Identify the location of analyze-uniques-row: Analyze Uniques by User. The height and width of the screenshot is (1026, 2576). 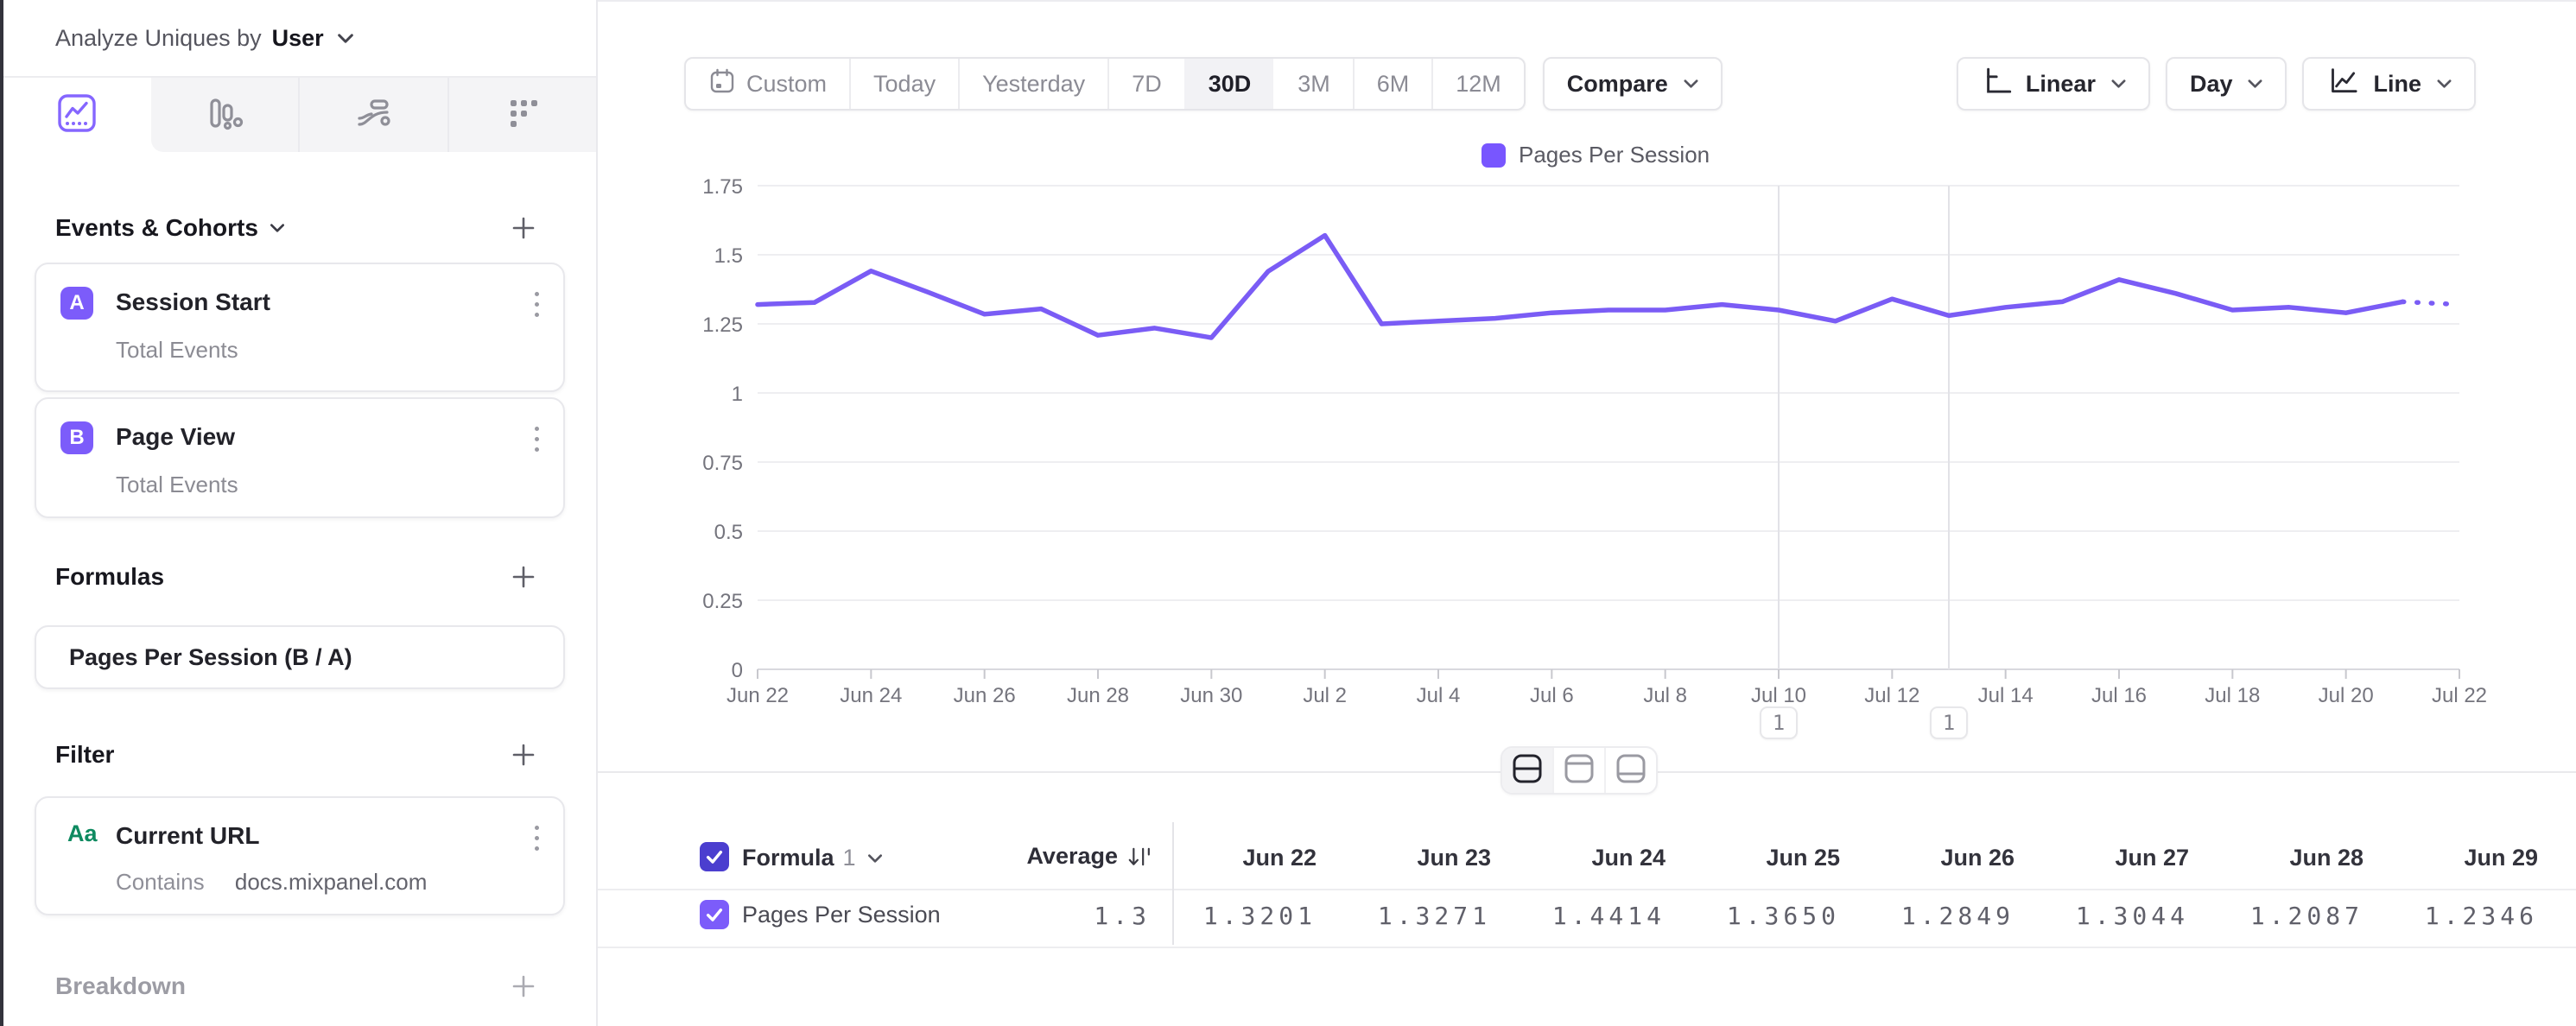
(299, 38).